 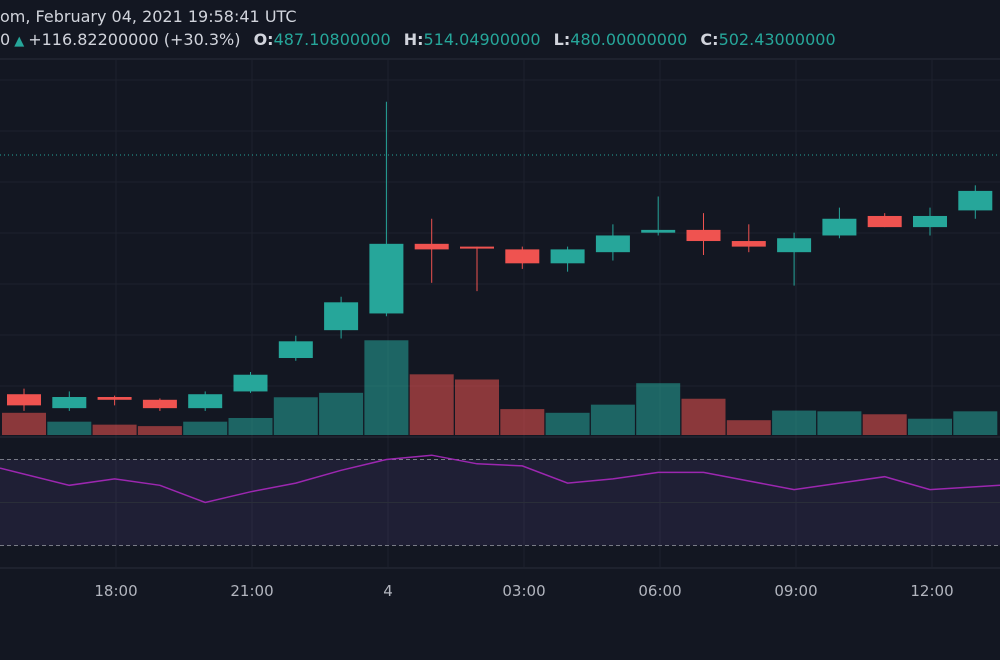 I want to click on up-arrow-icon: ▲, so click(x=19, y=41).